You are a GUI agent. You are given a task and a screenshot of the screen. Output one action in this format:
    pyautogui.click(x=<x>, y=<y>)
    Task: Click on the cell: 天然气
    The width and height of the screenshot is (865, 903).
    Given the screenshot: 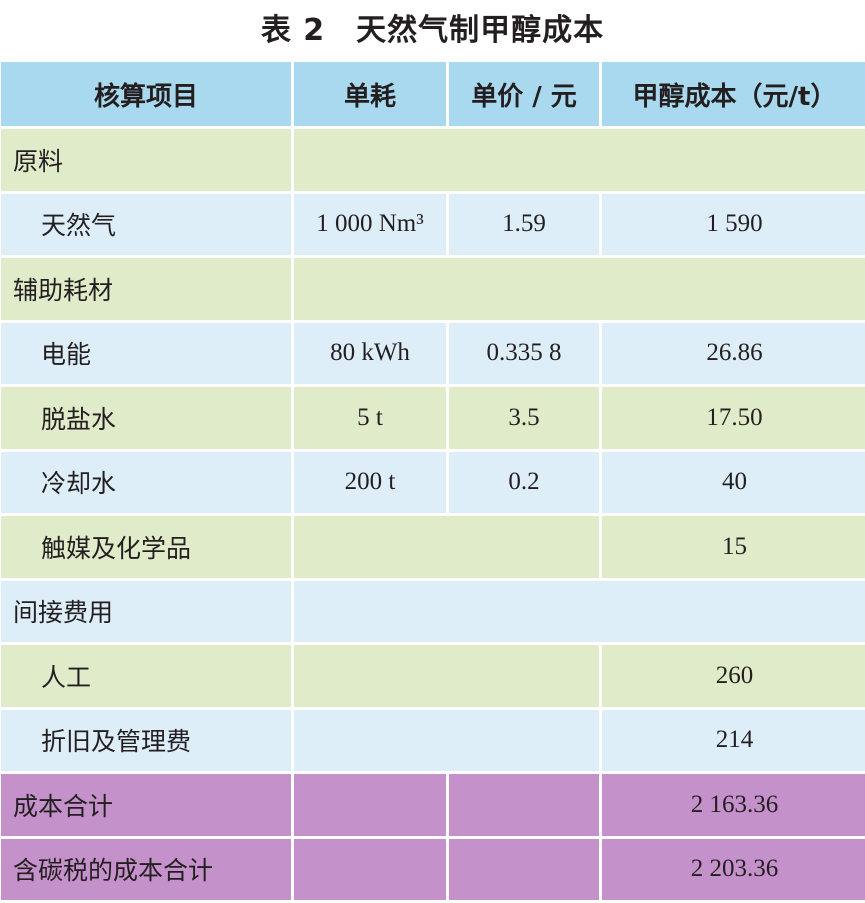 What is the action you would take?
    pyautogui.click(x=146, y=224)
    